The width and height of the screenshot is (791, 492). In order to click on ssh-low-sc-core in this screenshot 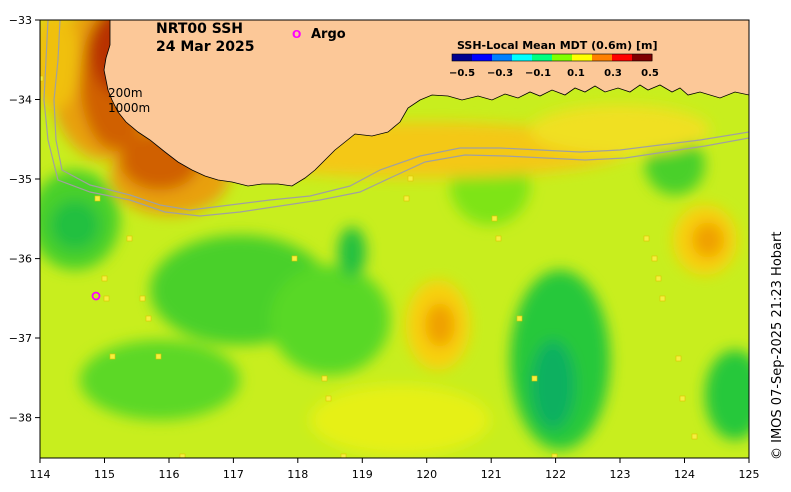, I will do `click(553, 385)`.